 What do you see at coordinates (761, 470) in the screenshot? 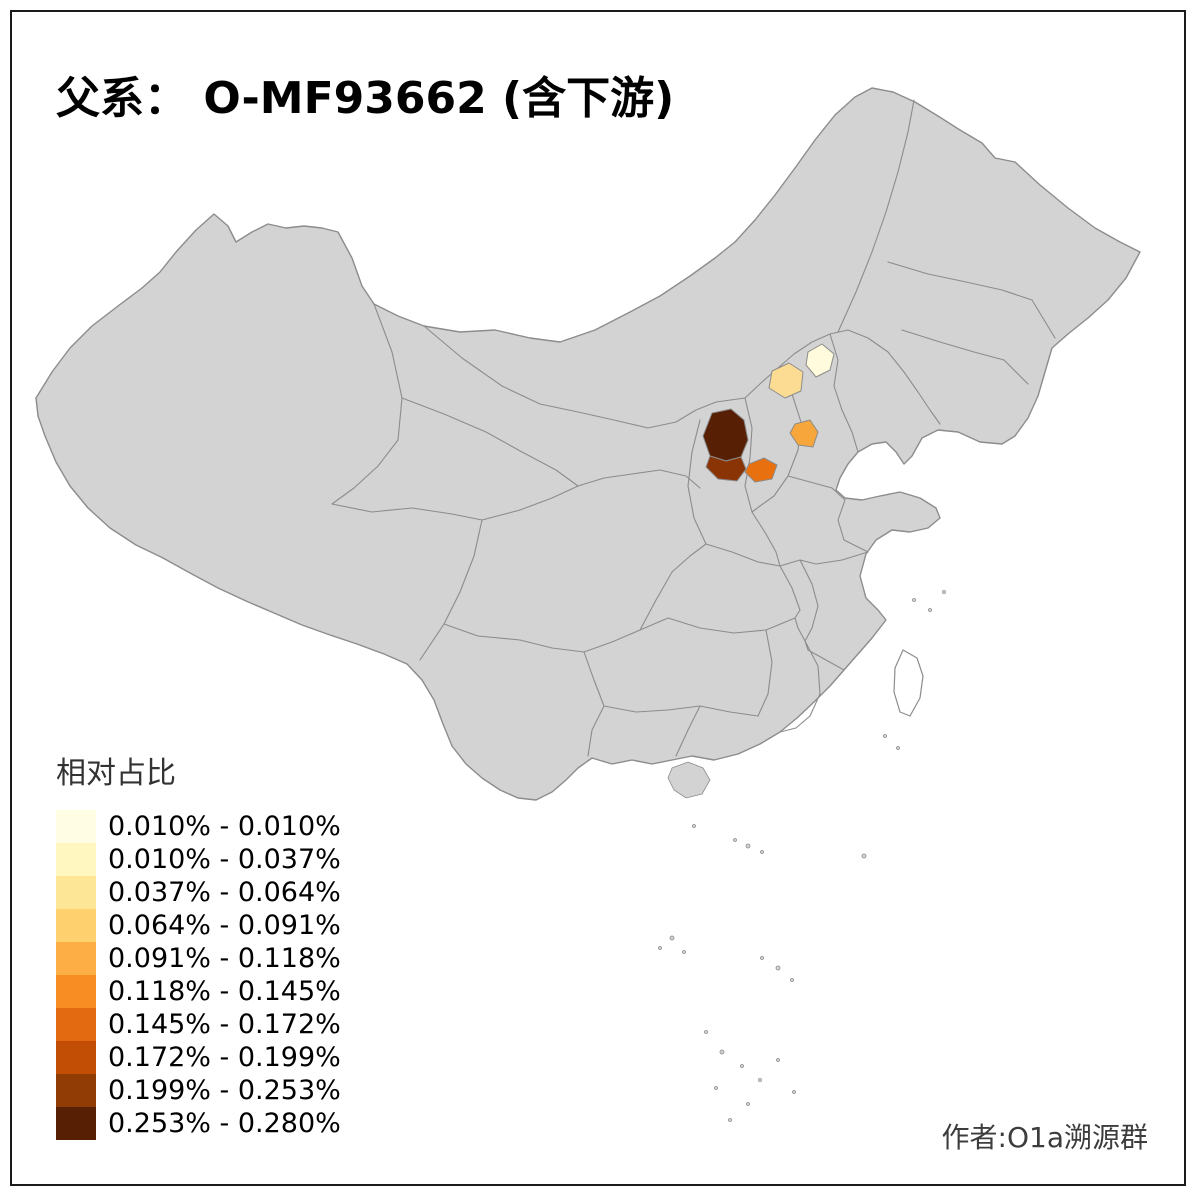
I see `map-region-orange-small` at bounding box center [761, 470].